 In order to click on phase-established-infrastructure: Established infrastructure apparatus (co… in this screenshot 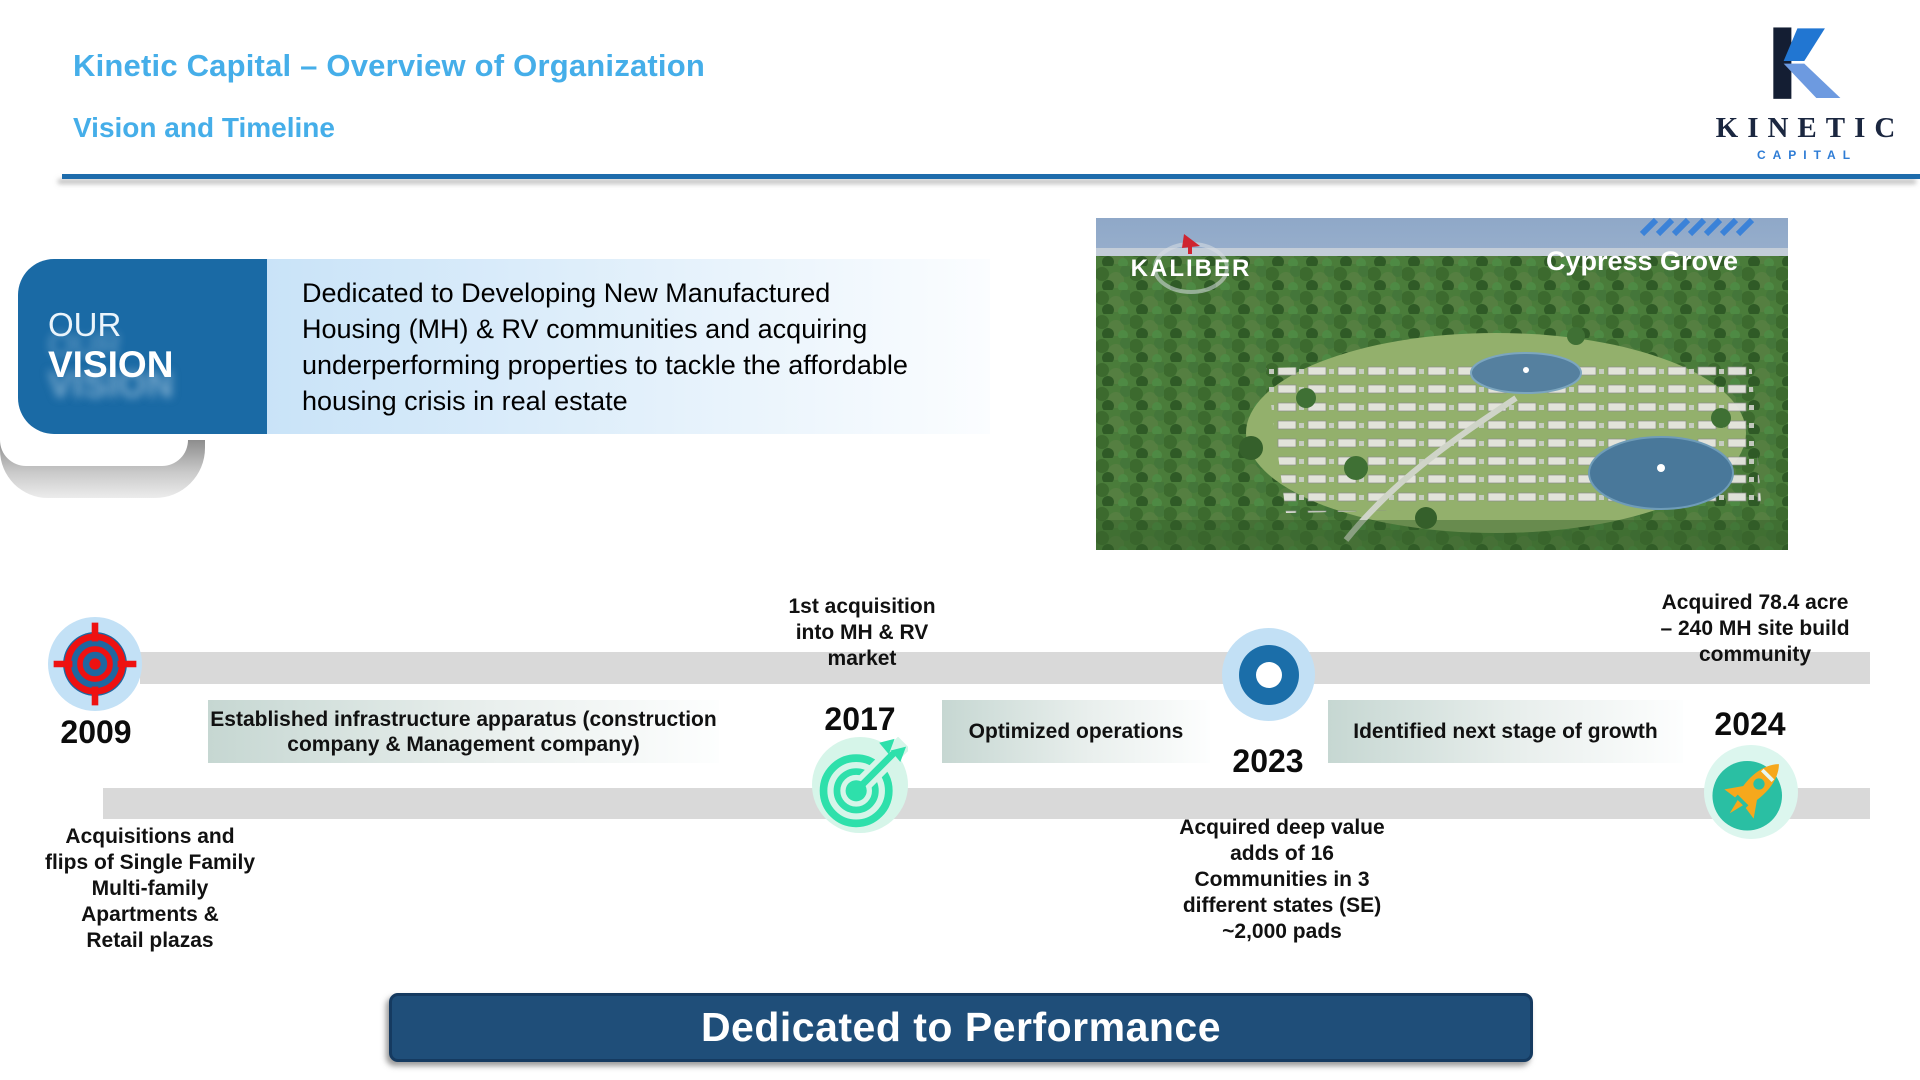, I will do `click(463, 731)`.